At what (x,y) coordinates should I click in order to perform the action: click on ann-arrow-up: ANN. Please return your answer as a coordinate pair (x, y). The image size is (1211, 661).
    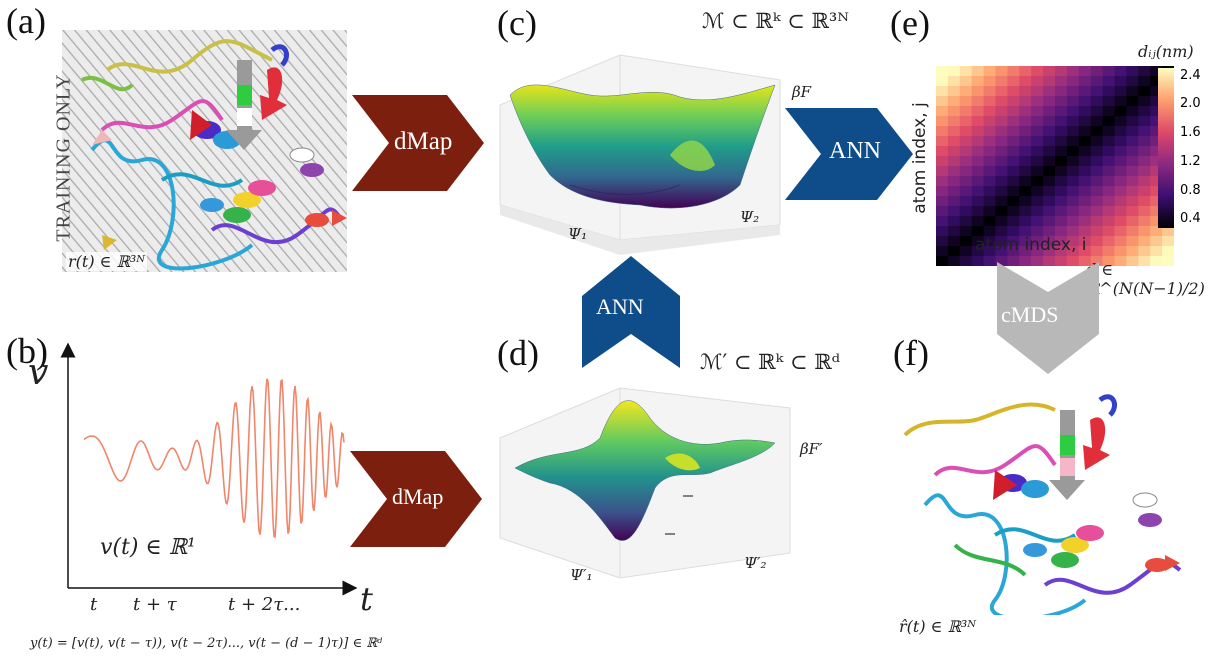
    Looking at the image, I should click on (631, 312).